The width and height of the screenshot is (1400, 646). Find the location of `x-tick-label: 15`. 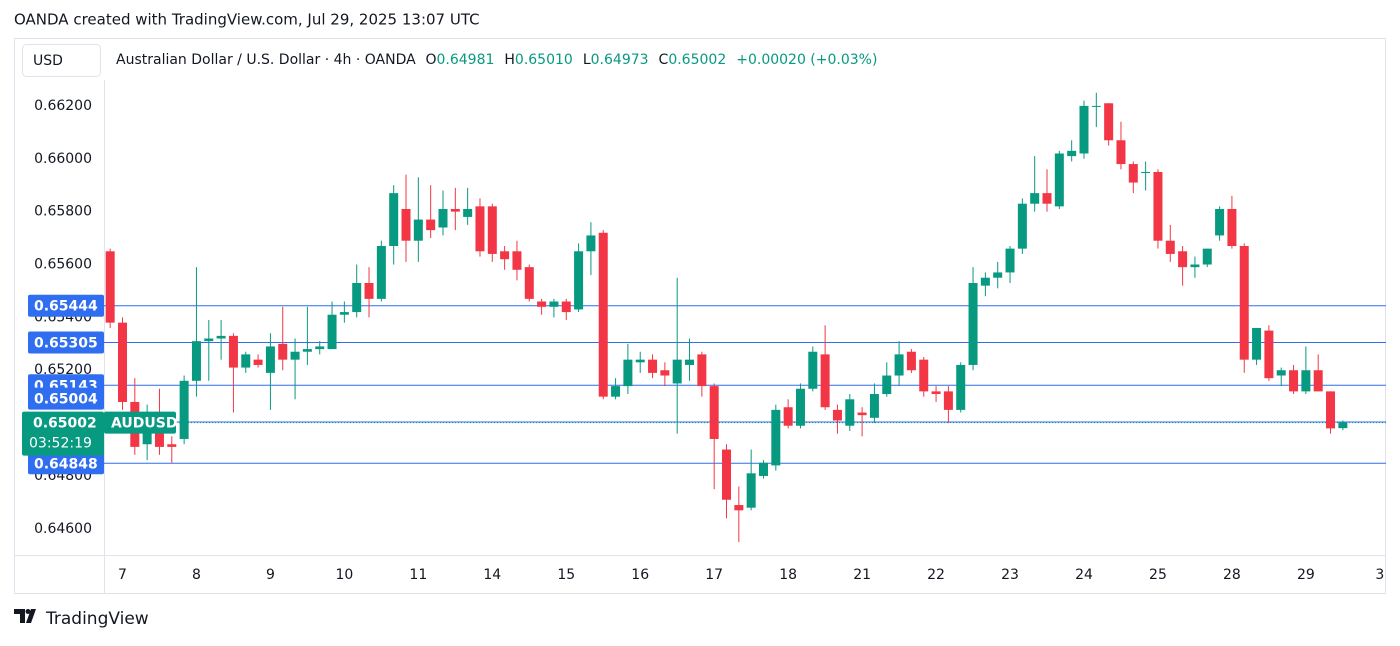

x-tick-label: 15 is located at coordinates (566, 575).